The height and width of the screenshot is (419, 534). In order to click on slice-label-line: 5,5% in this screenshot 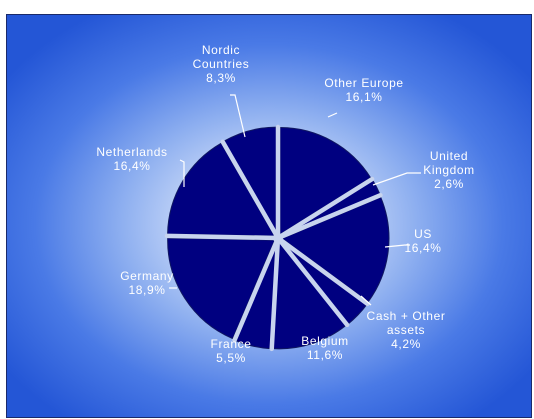, I will do `click(231, 358)`.